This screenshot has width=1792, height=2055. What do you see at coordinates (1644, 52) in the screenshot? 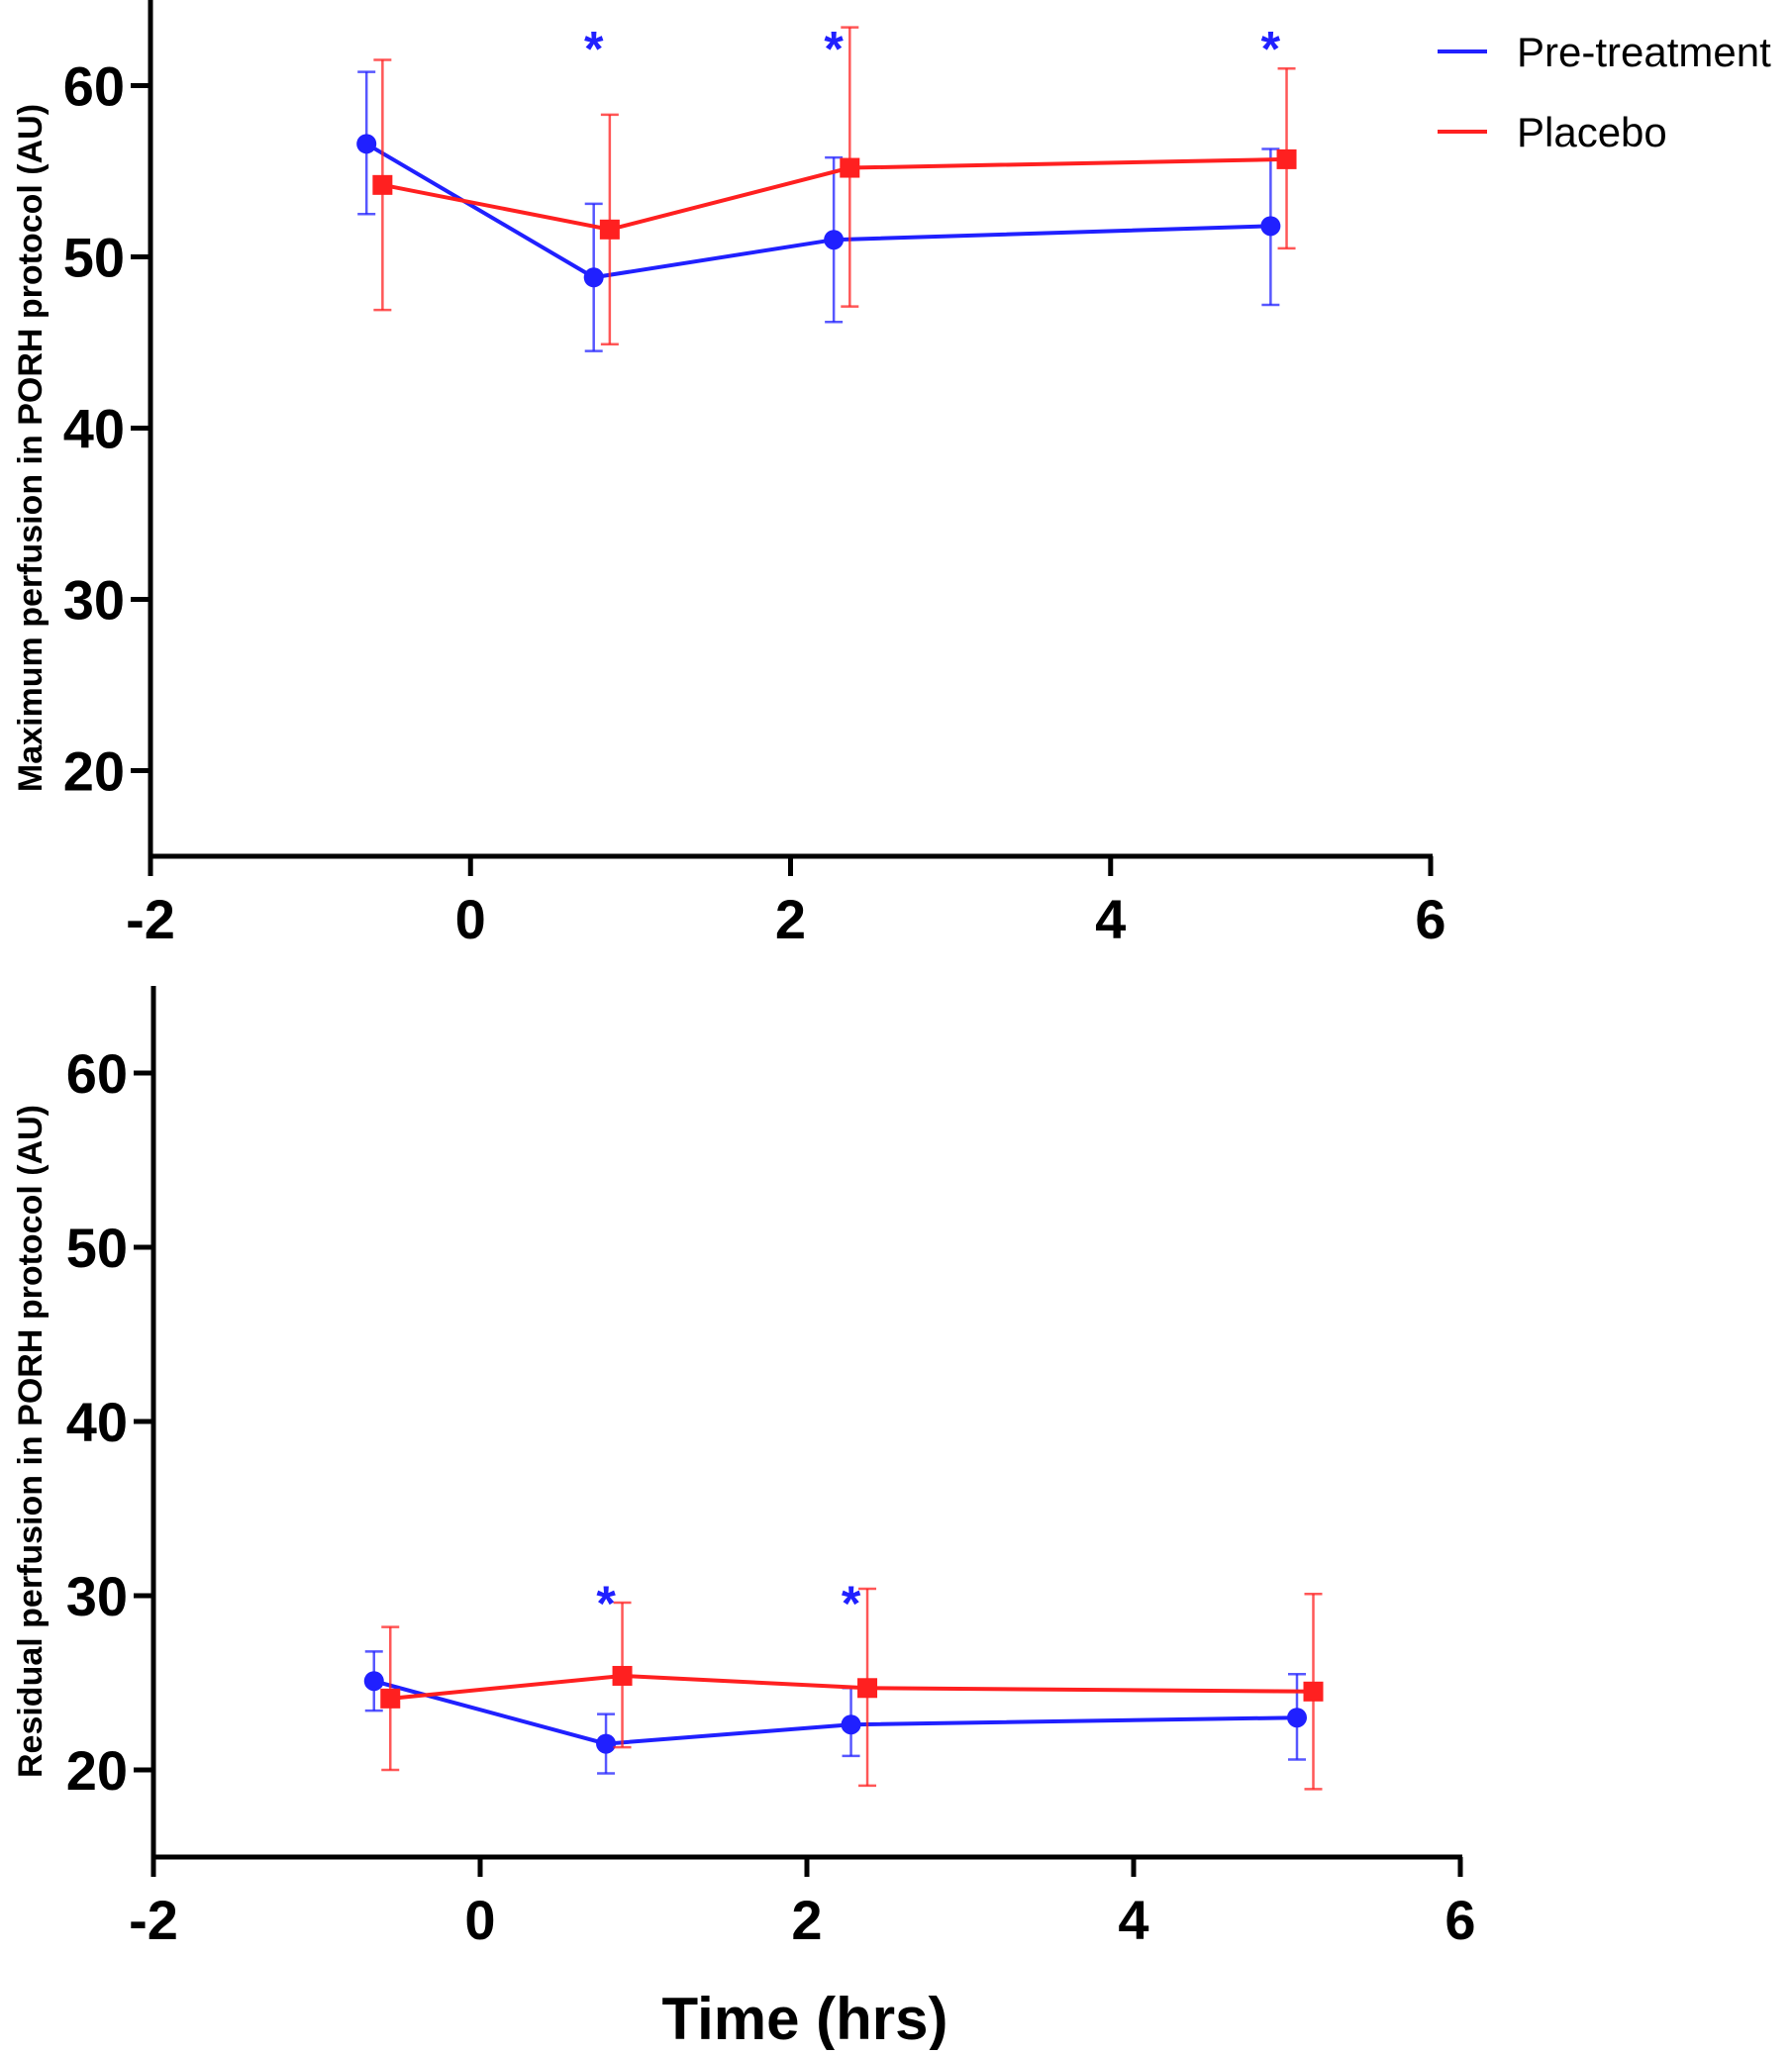
I see `legend-label: Pre-treatment` at bounding box center [1644, 52].